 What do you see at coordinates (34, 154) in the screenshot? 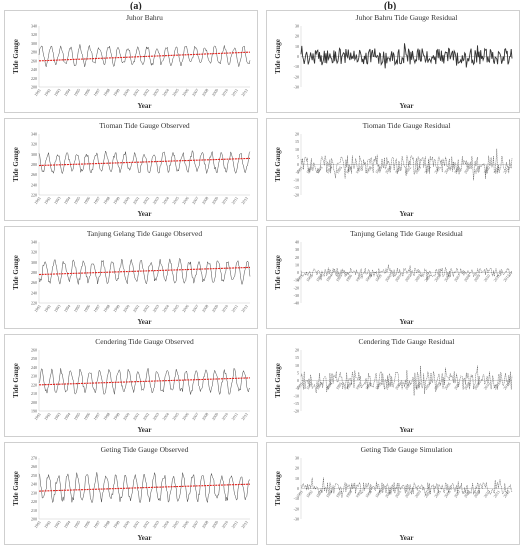
I see `y-tick-label: 300` at bounding box center [34, 154].